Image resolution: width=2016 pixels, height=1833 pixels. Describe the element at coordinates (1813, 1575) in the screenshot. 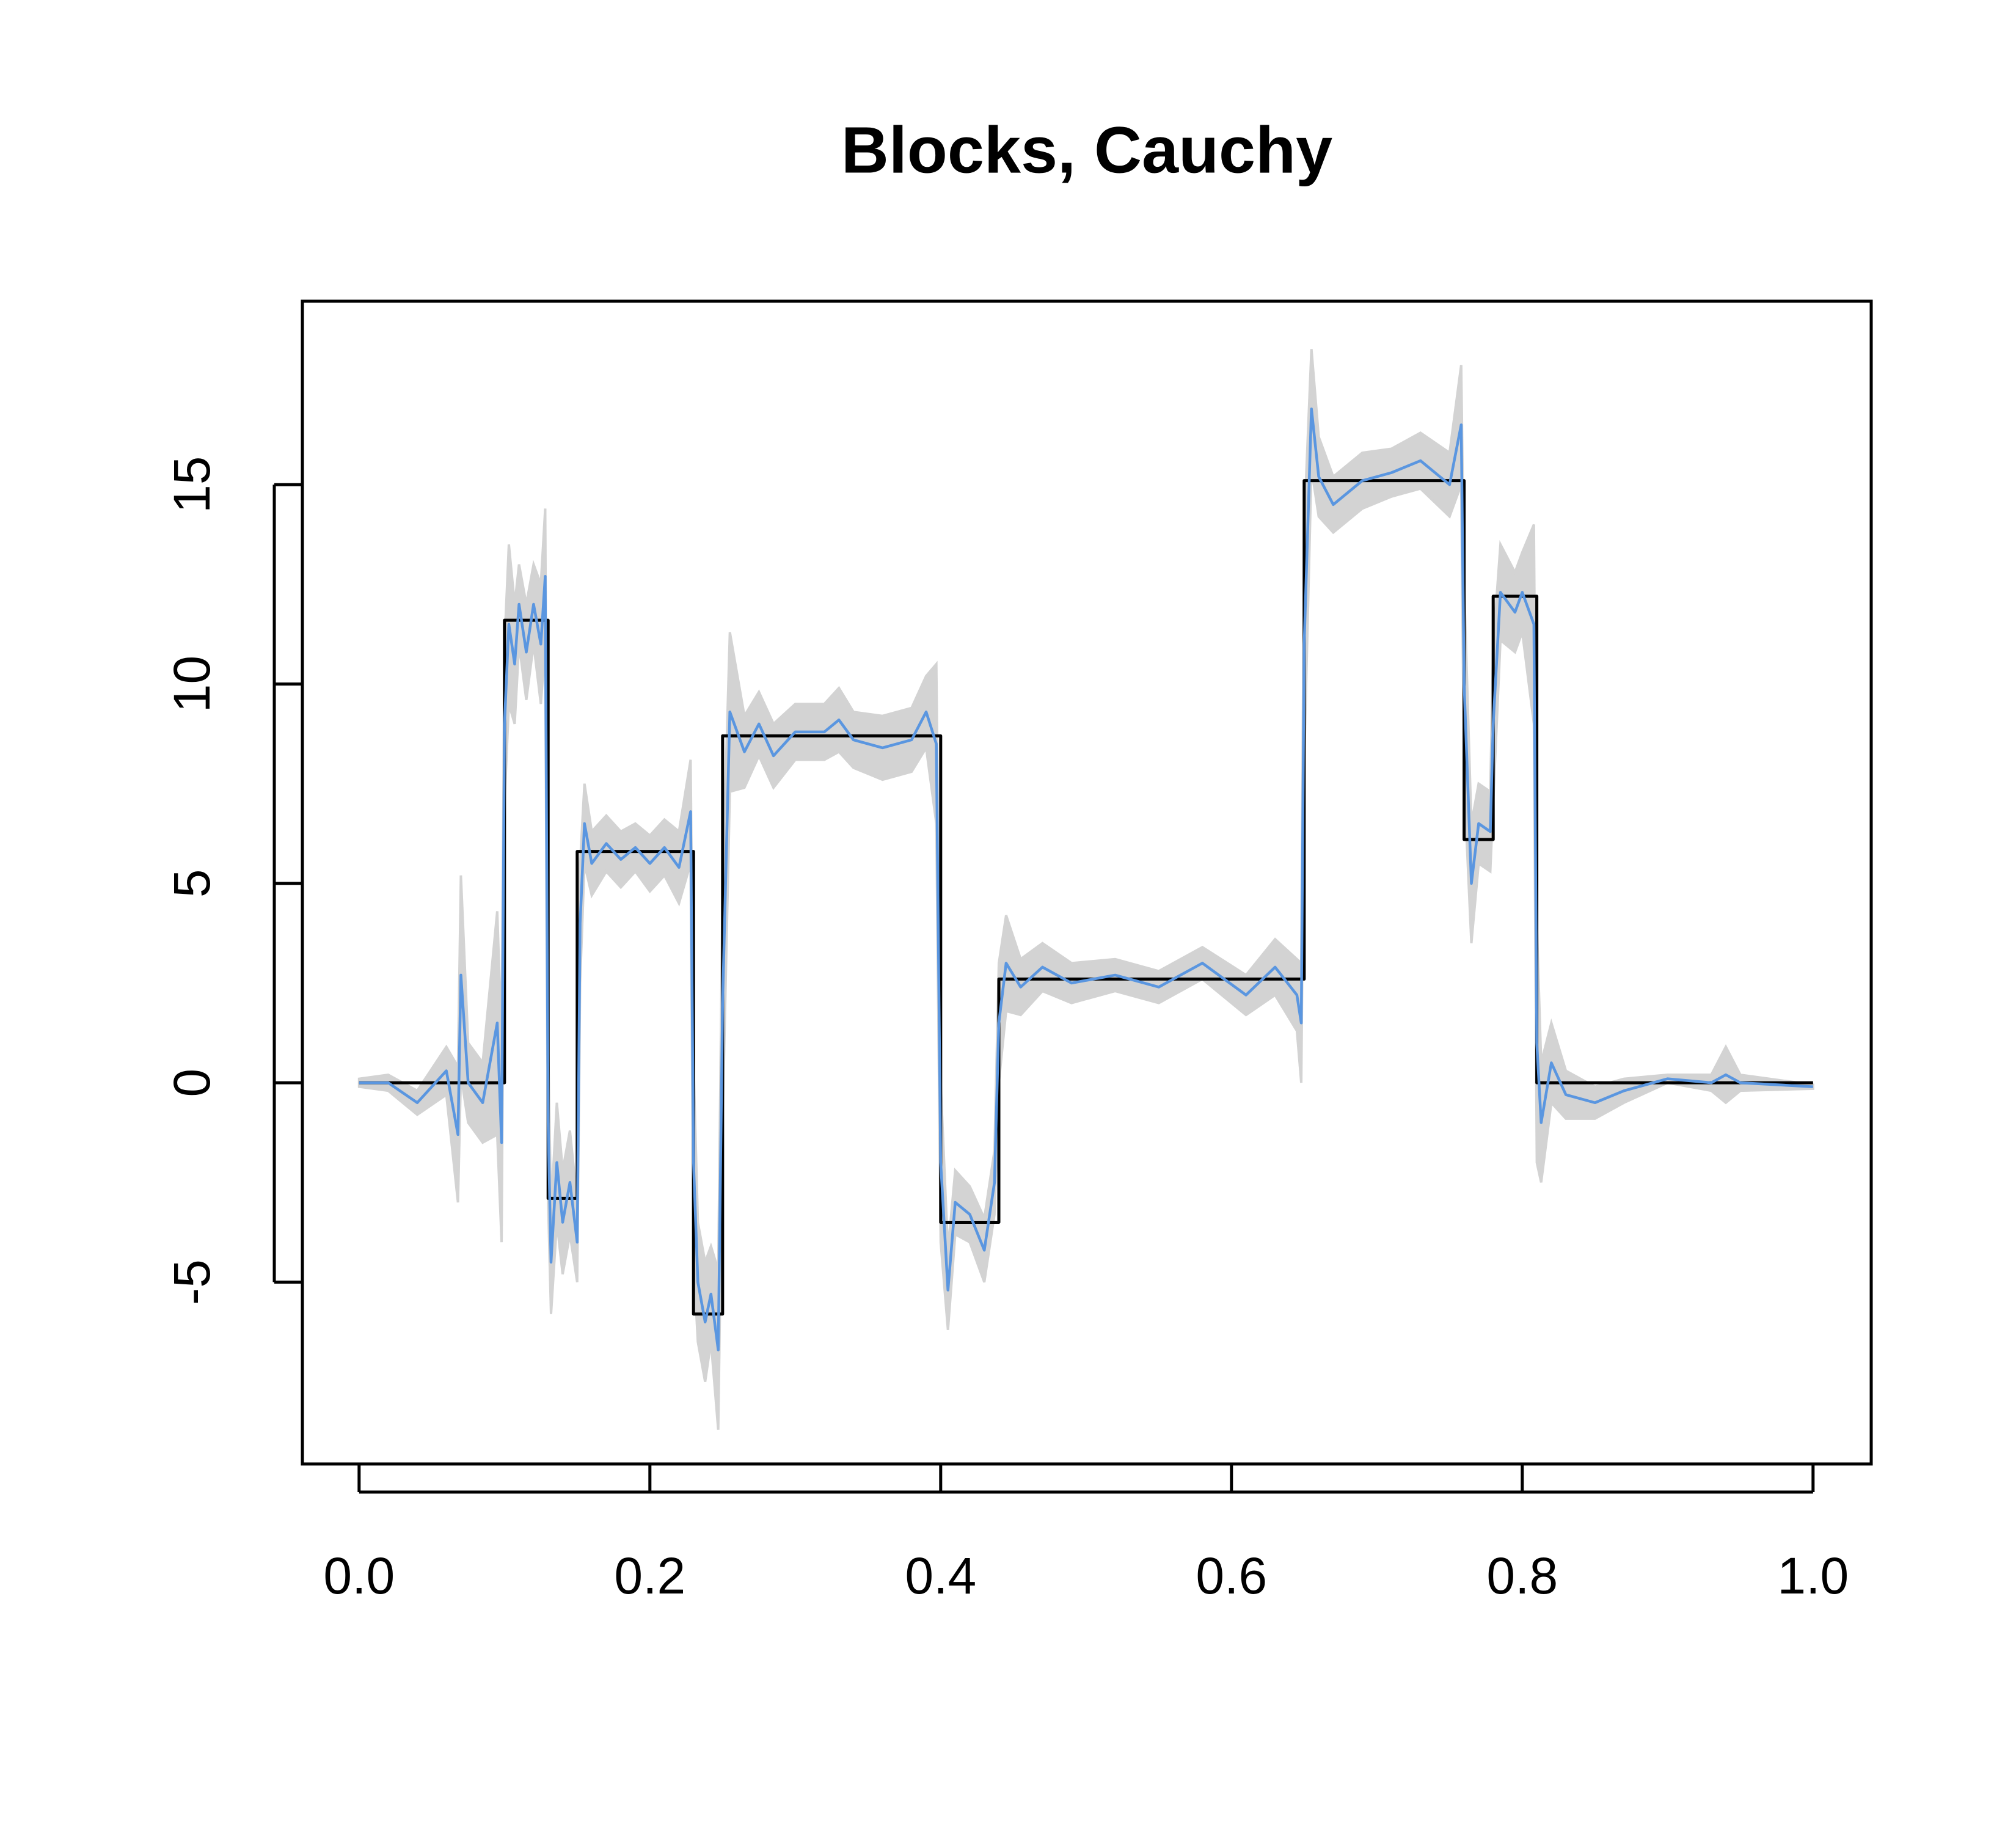

I see `x-tick-label: 1.0` at that location.